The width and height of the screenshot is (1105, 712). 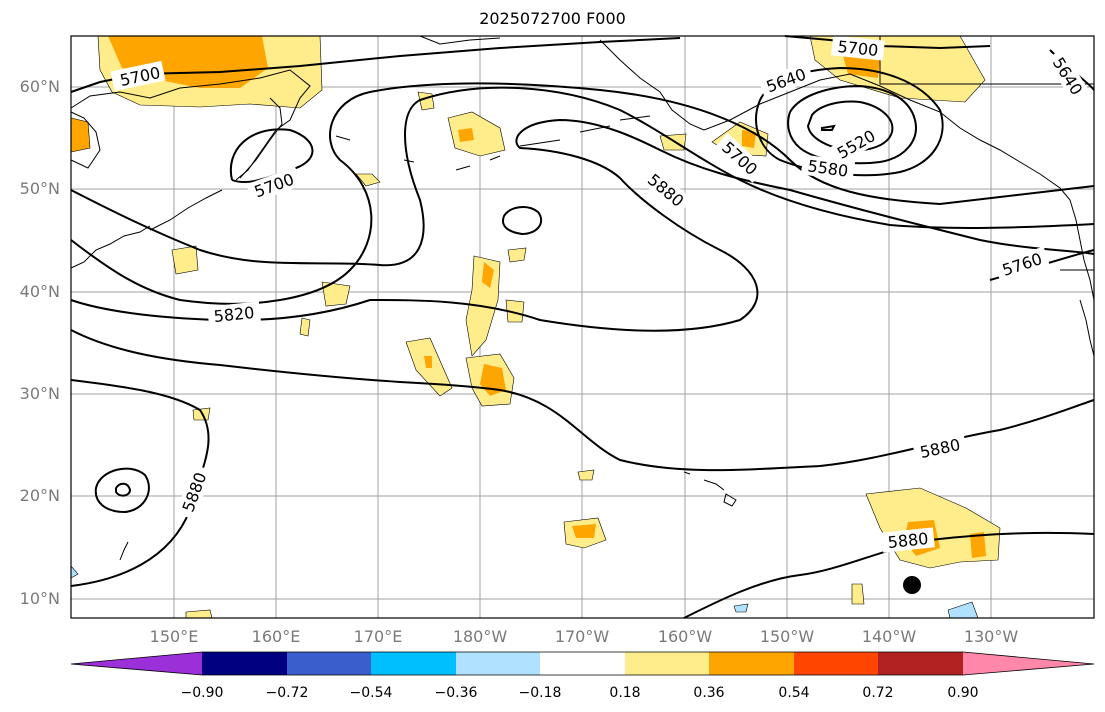 What do you see at coordinates (261, 138) in the screenshot?
I see `coast-kamchatka` at bounding box center [261, 138].